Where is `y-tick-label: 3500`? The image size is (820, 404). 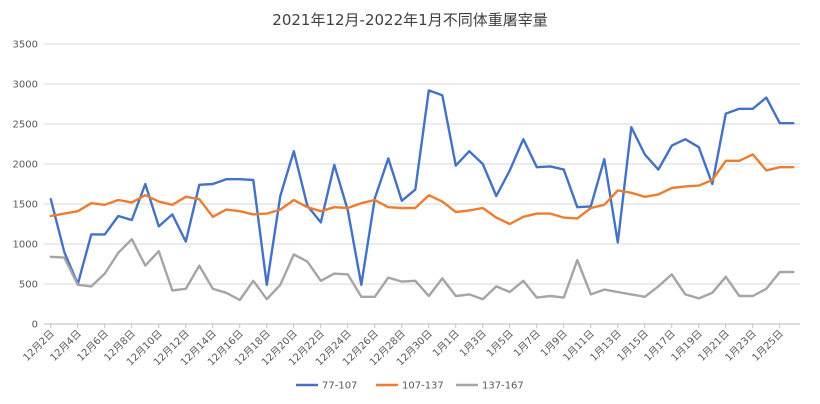
y-tick-label: 3500 is located at coordinates (25, 45).